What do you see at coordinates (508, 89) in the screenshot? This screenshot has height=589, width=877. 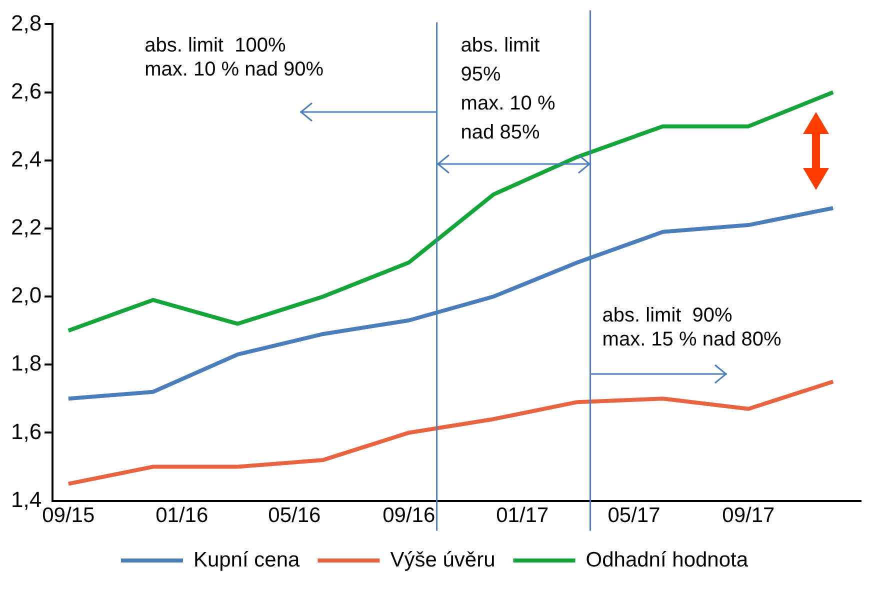 I see `annotation: abs. limit 95% max. 10 % nad 85%` at bounding box center [508, 89].